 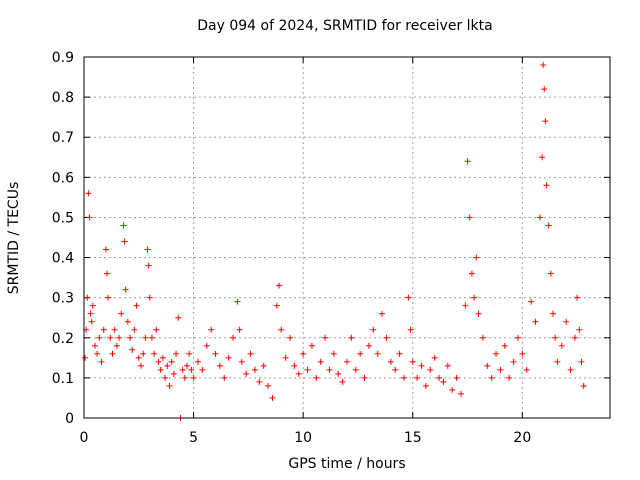 I want to click on y-tick-label: 0.4, so click(x=63, y=259).